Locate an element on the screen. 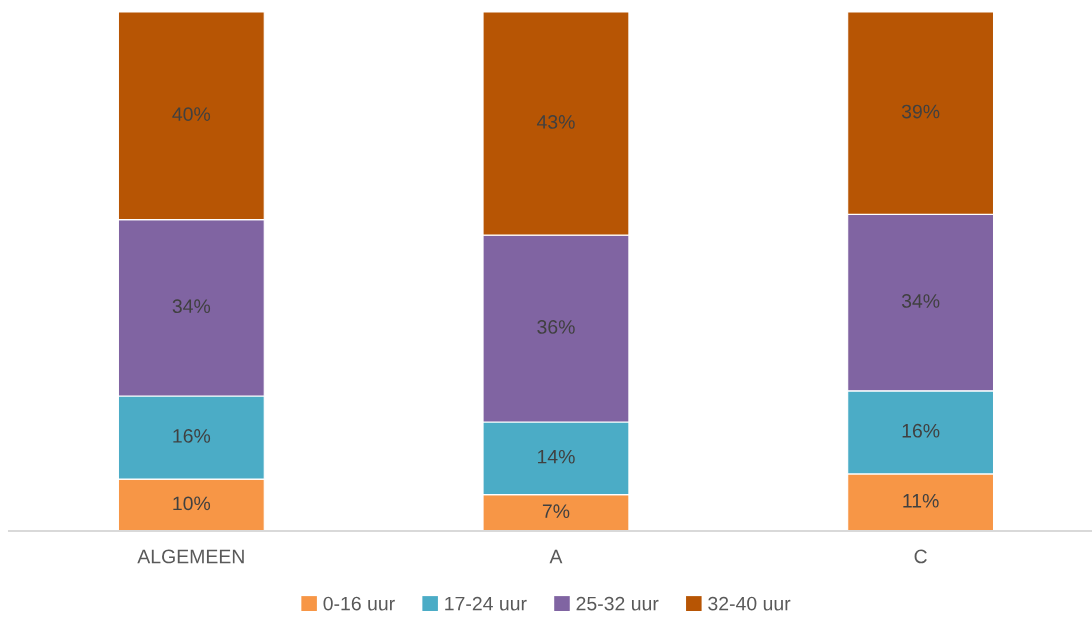 This screenshot has width=1092, height=626. data-label: 14% is located at coordinates (556, 456).